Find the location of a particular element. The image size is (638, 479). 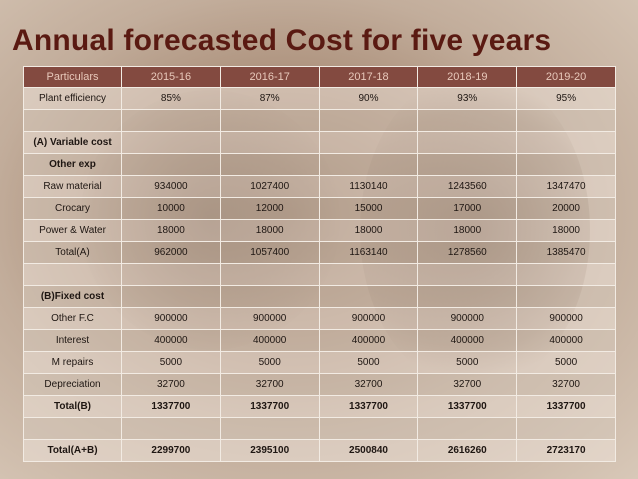

table-row: (B)Fixed cost is located at coordinates (319, 296).